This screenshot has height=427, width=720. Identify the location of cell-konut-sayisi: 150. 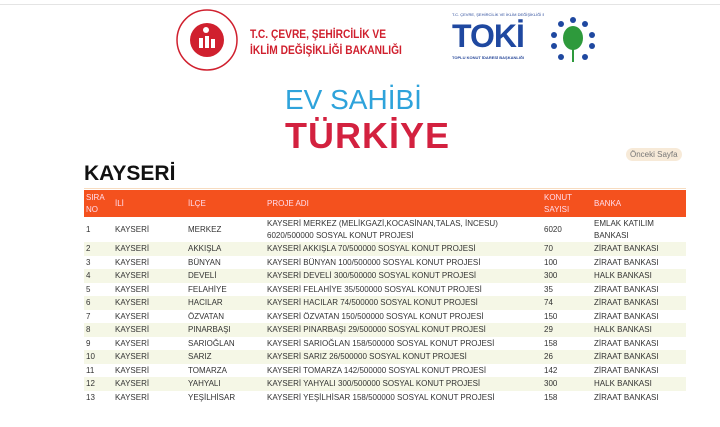
(551, 316).